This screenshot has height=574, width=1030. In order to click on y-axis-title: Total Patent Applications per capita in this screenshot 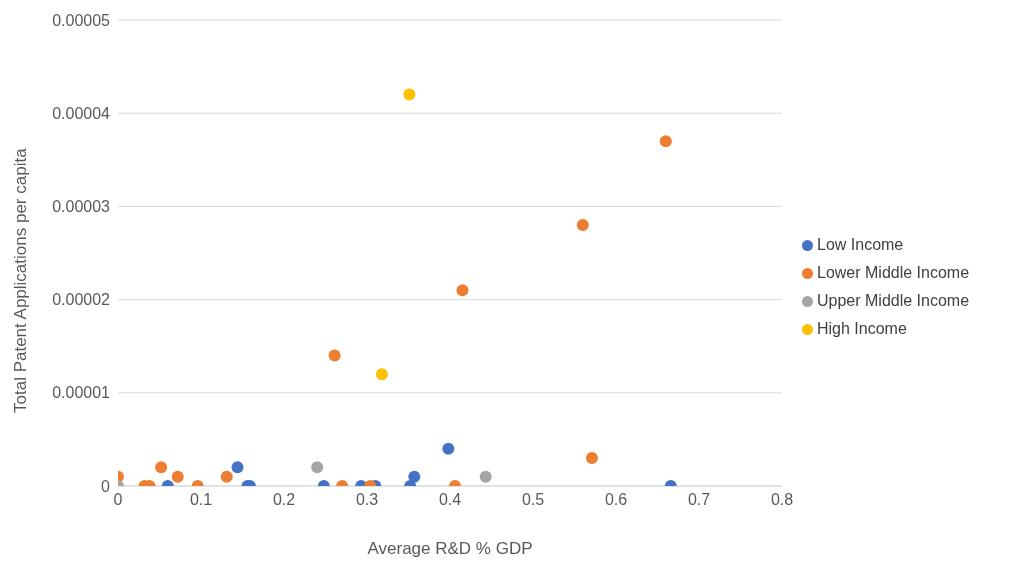, I will do `click(21, 280)`.